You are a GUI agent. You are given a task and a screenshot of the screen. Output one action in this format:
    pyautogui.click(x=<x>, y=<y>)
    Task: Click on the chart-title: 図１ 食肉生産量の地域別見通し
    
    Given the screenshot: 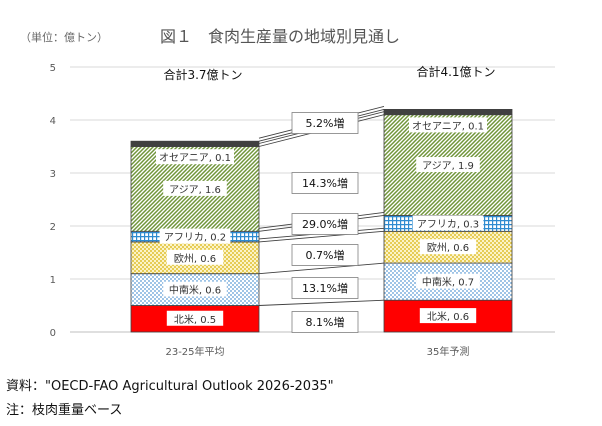 What is the action you would take?
    pyautogui.click(x=280, y=36)
    